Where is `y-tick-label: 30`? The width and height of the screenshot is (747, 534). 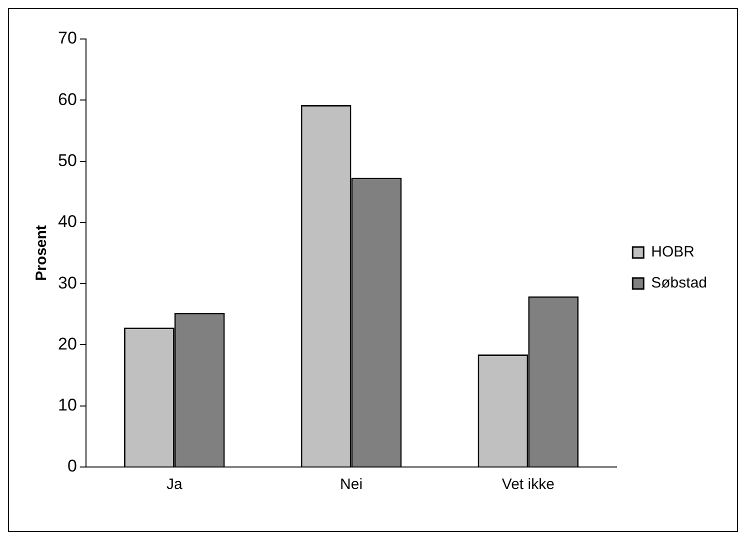
y-tick-label: 30 is located at coordinates (67, 282).